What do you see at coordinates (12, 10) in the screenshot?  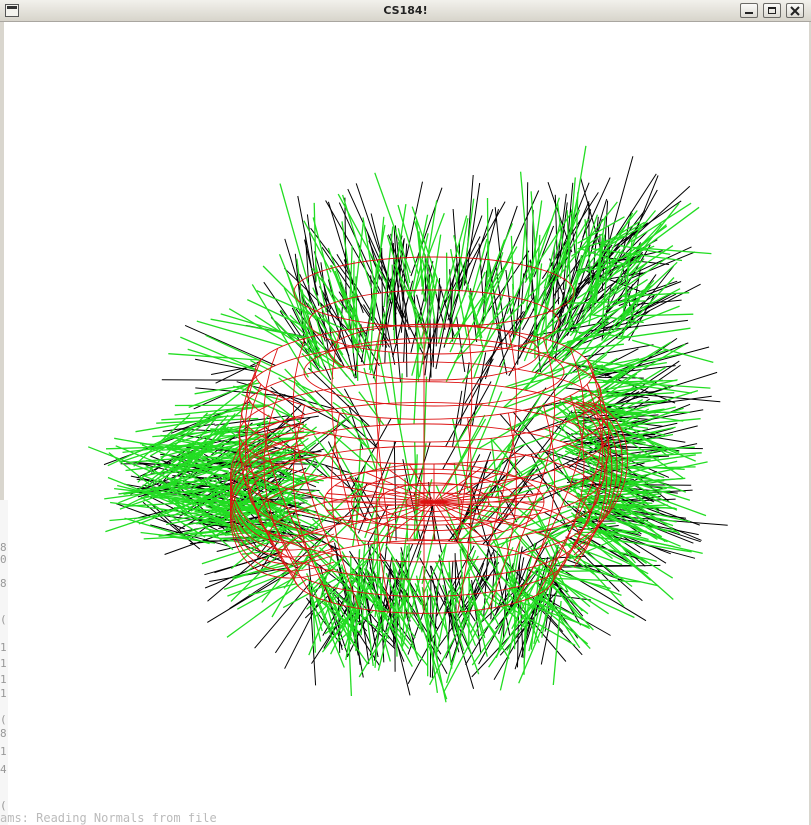 I see `window-menu-icon` at bounding box center [12, 10].